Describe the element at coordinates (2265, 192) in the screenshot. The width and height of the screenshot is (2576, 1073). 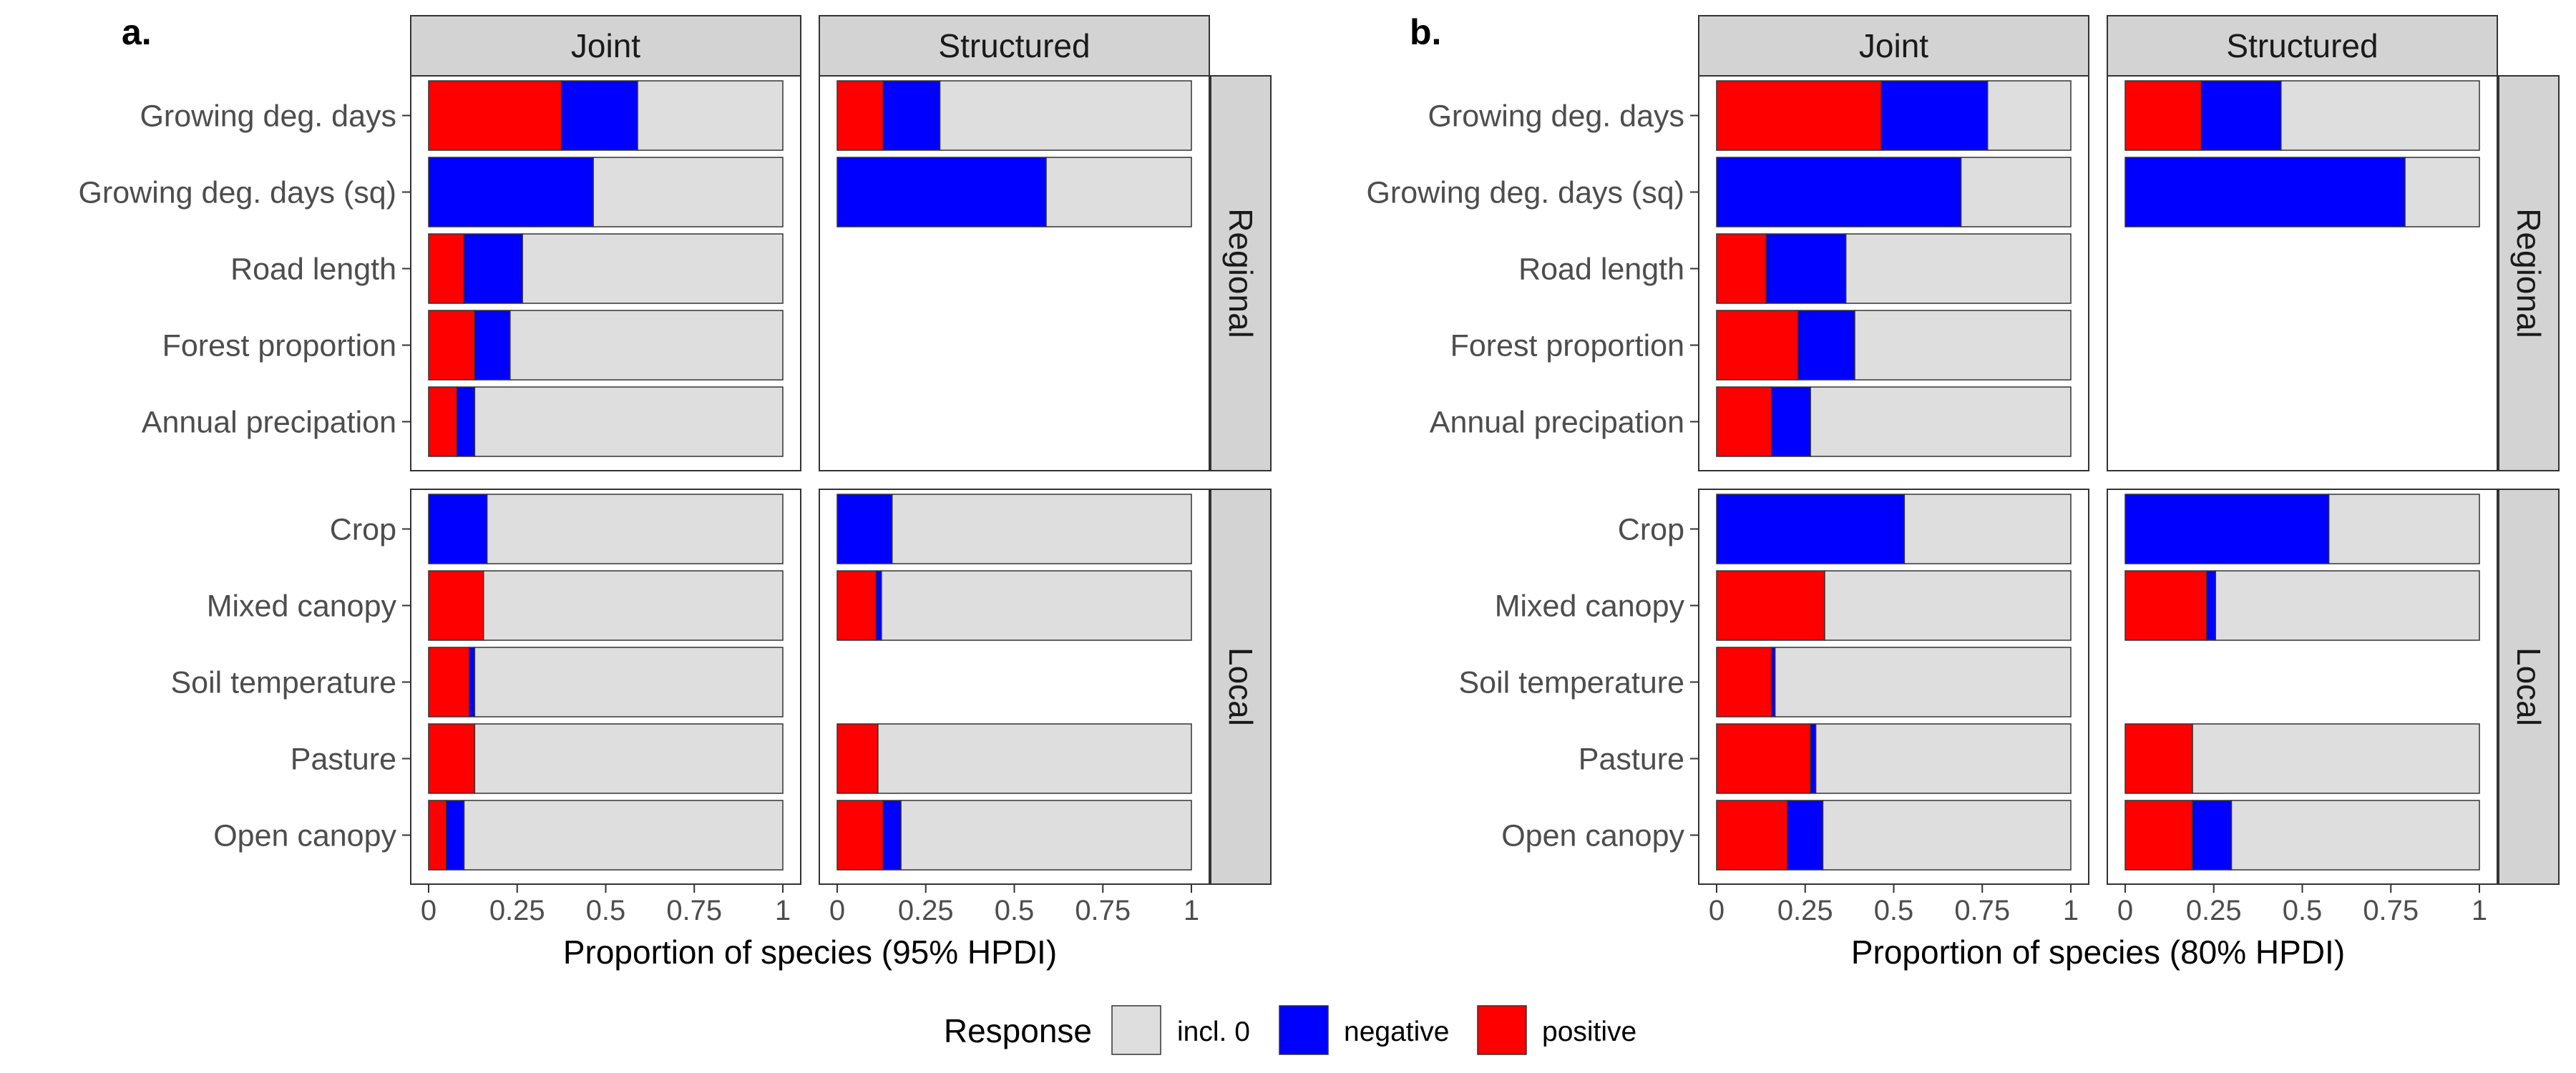
I see `bar-structured-growing-deg-days-sq-negative` at that location.